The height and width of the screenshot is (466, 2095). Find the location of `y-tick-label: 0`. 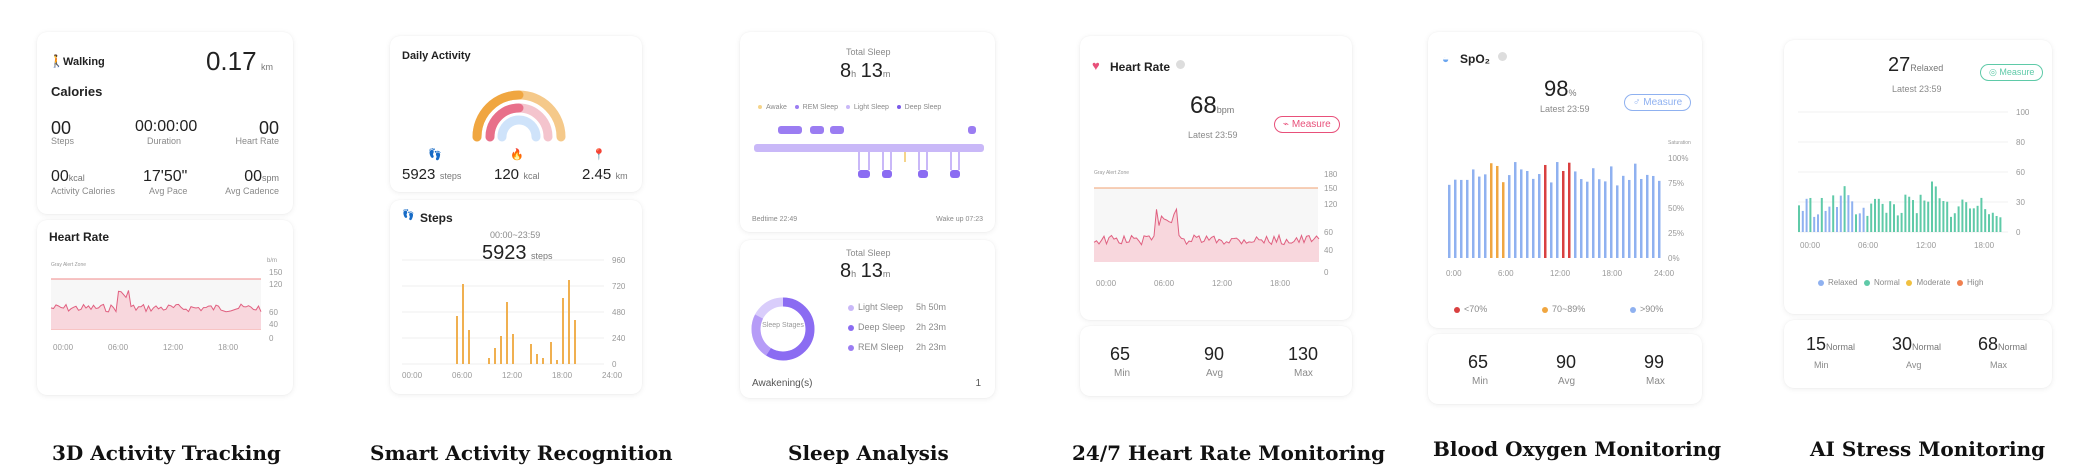

y-tick-label: 0 is located at coordinates (2018, 232).